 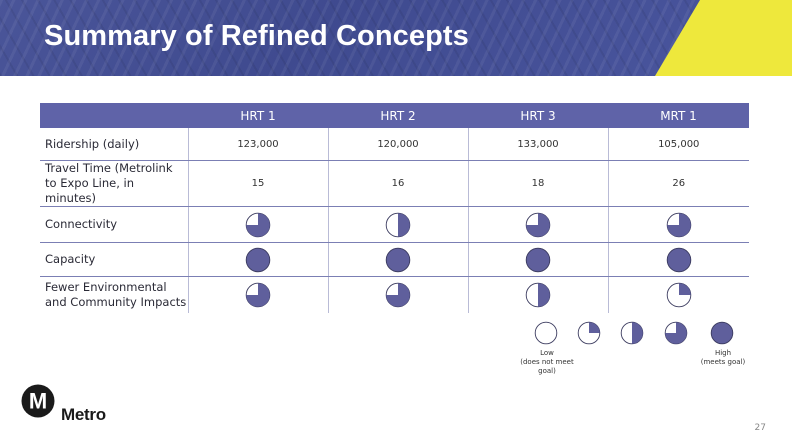 I want to click on legend-low-label: Low (does not meet goal), so click(x=547, y=362).